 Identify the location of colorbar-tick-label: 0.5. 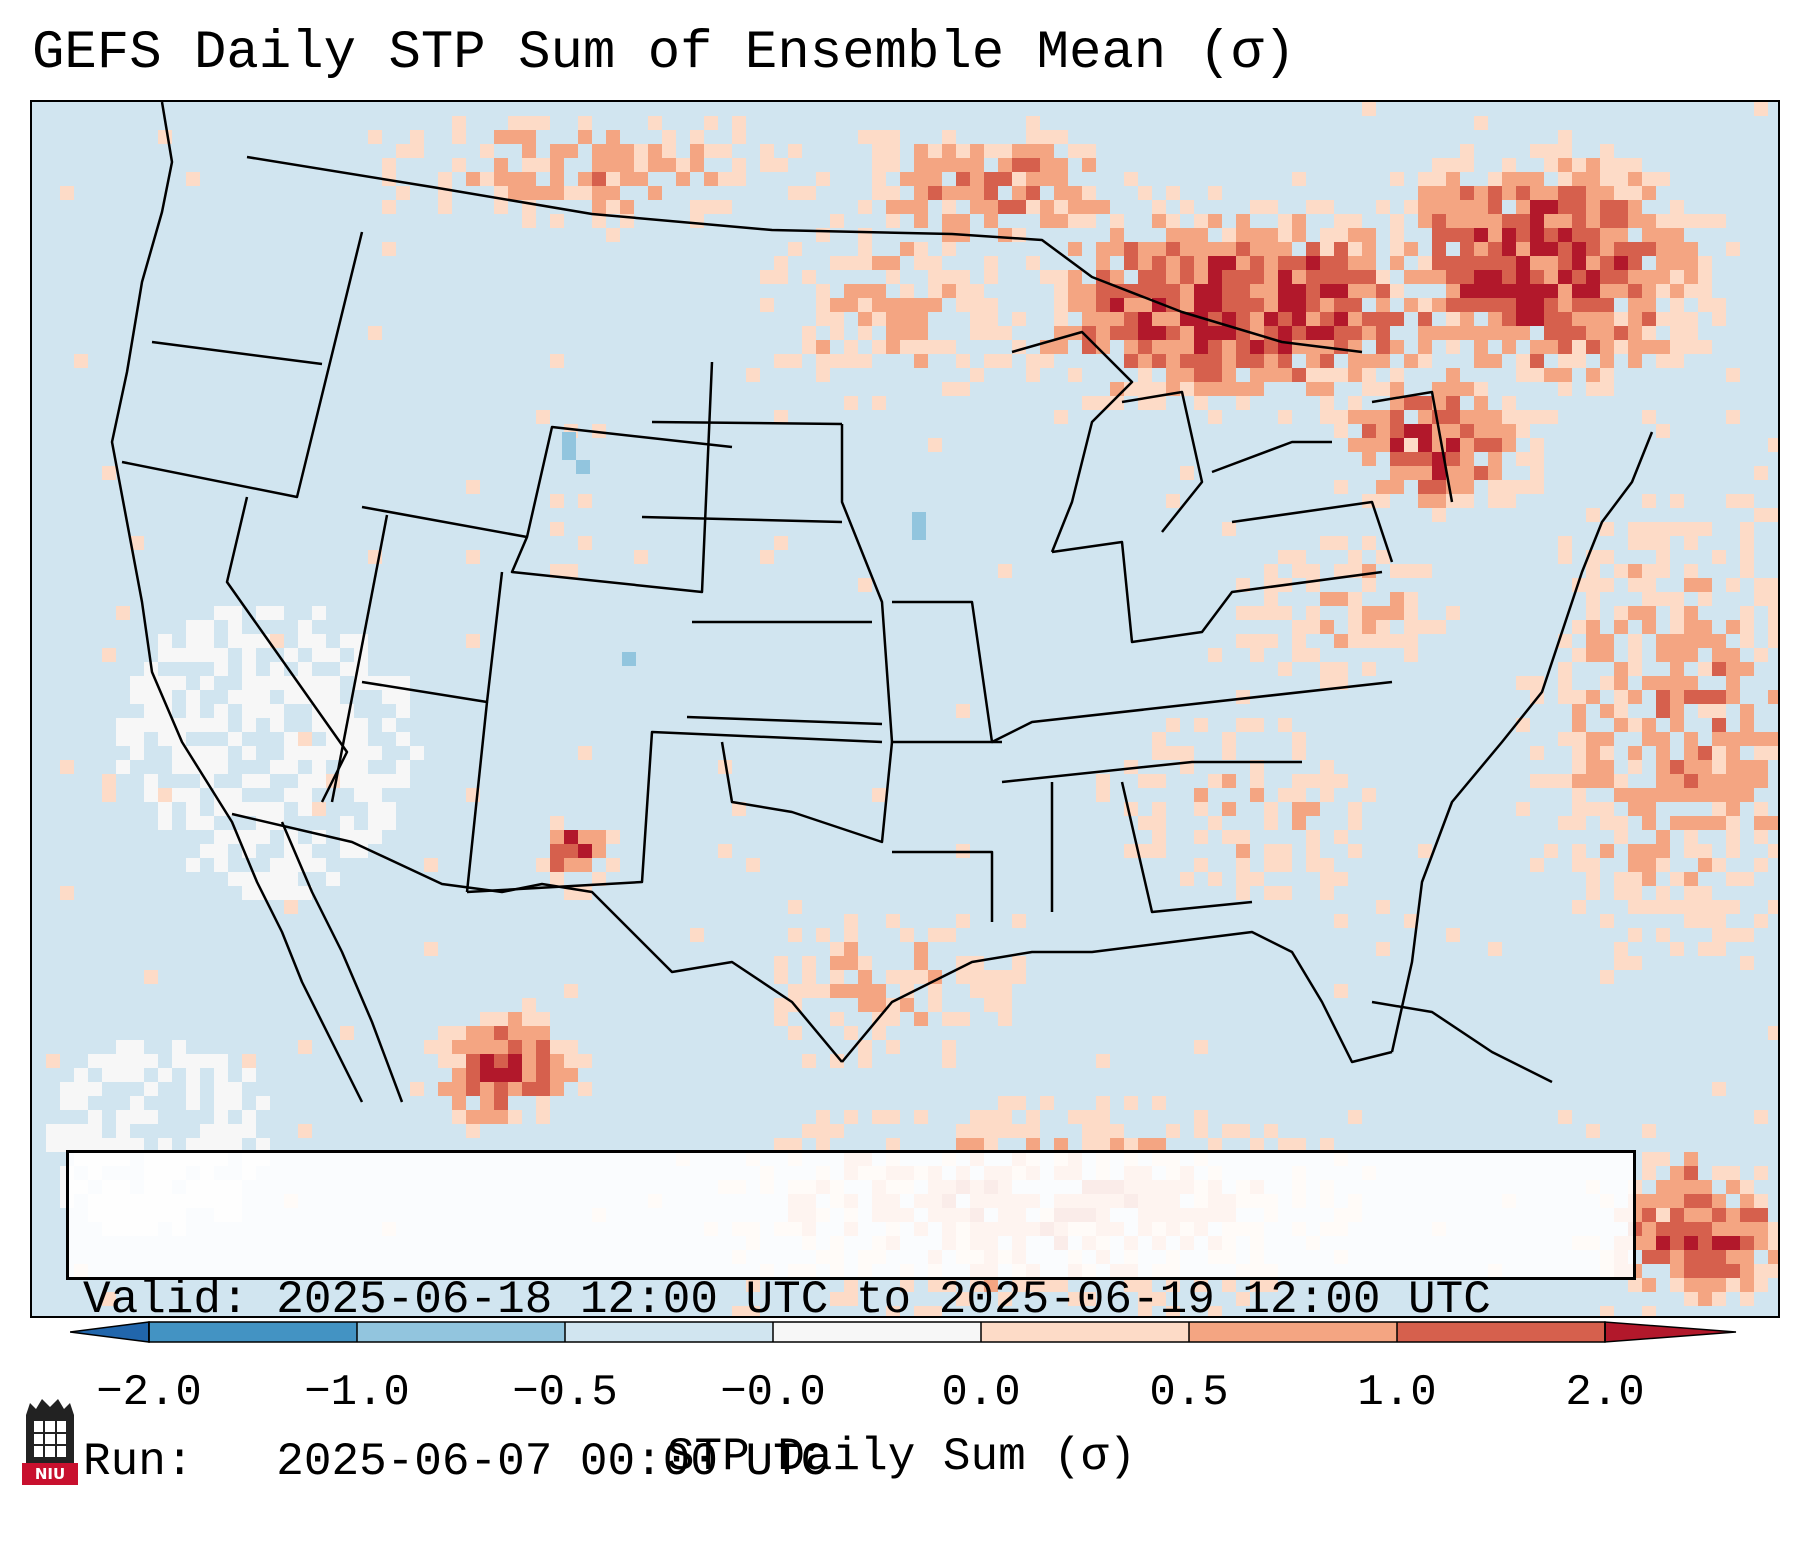
(1189, 1393).